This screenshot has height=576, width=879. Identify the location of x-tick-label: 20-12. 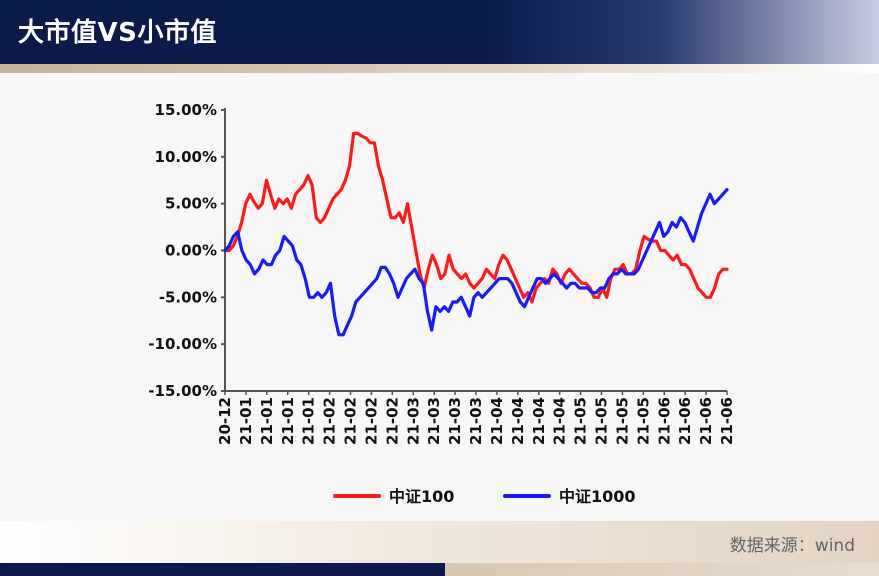
(225, 421).